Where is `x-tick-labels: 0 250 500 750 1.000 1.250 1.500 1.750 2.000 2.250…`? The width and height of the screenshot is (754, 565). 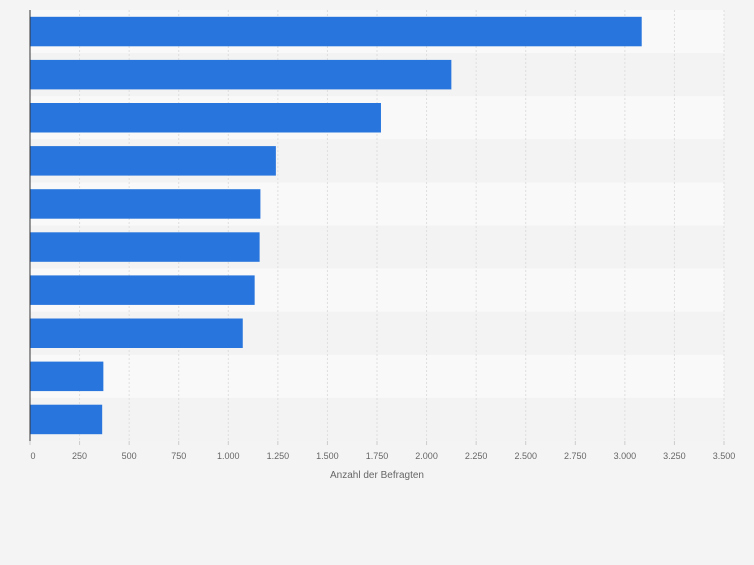
x-tick-labels: 0 250 500 750 1.000 1.250 1.500 1.750 2.000 2.250… is located at coordinates (382, 451).